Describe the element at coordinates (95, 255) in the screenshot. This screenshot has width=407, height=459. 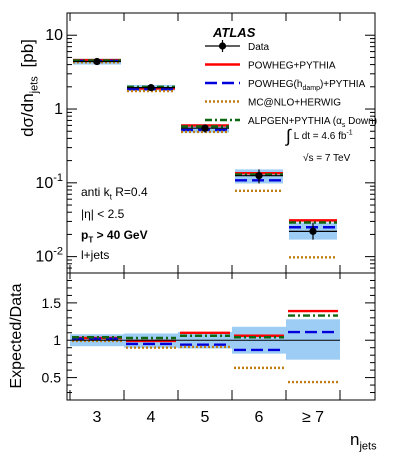
I see `channel-label: l+jets` at that location.